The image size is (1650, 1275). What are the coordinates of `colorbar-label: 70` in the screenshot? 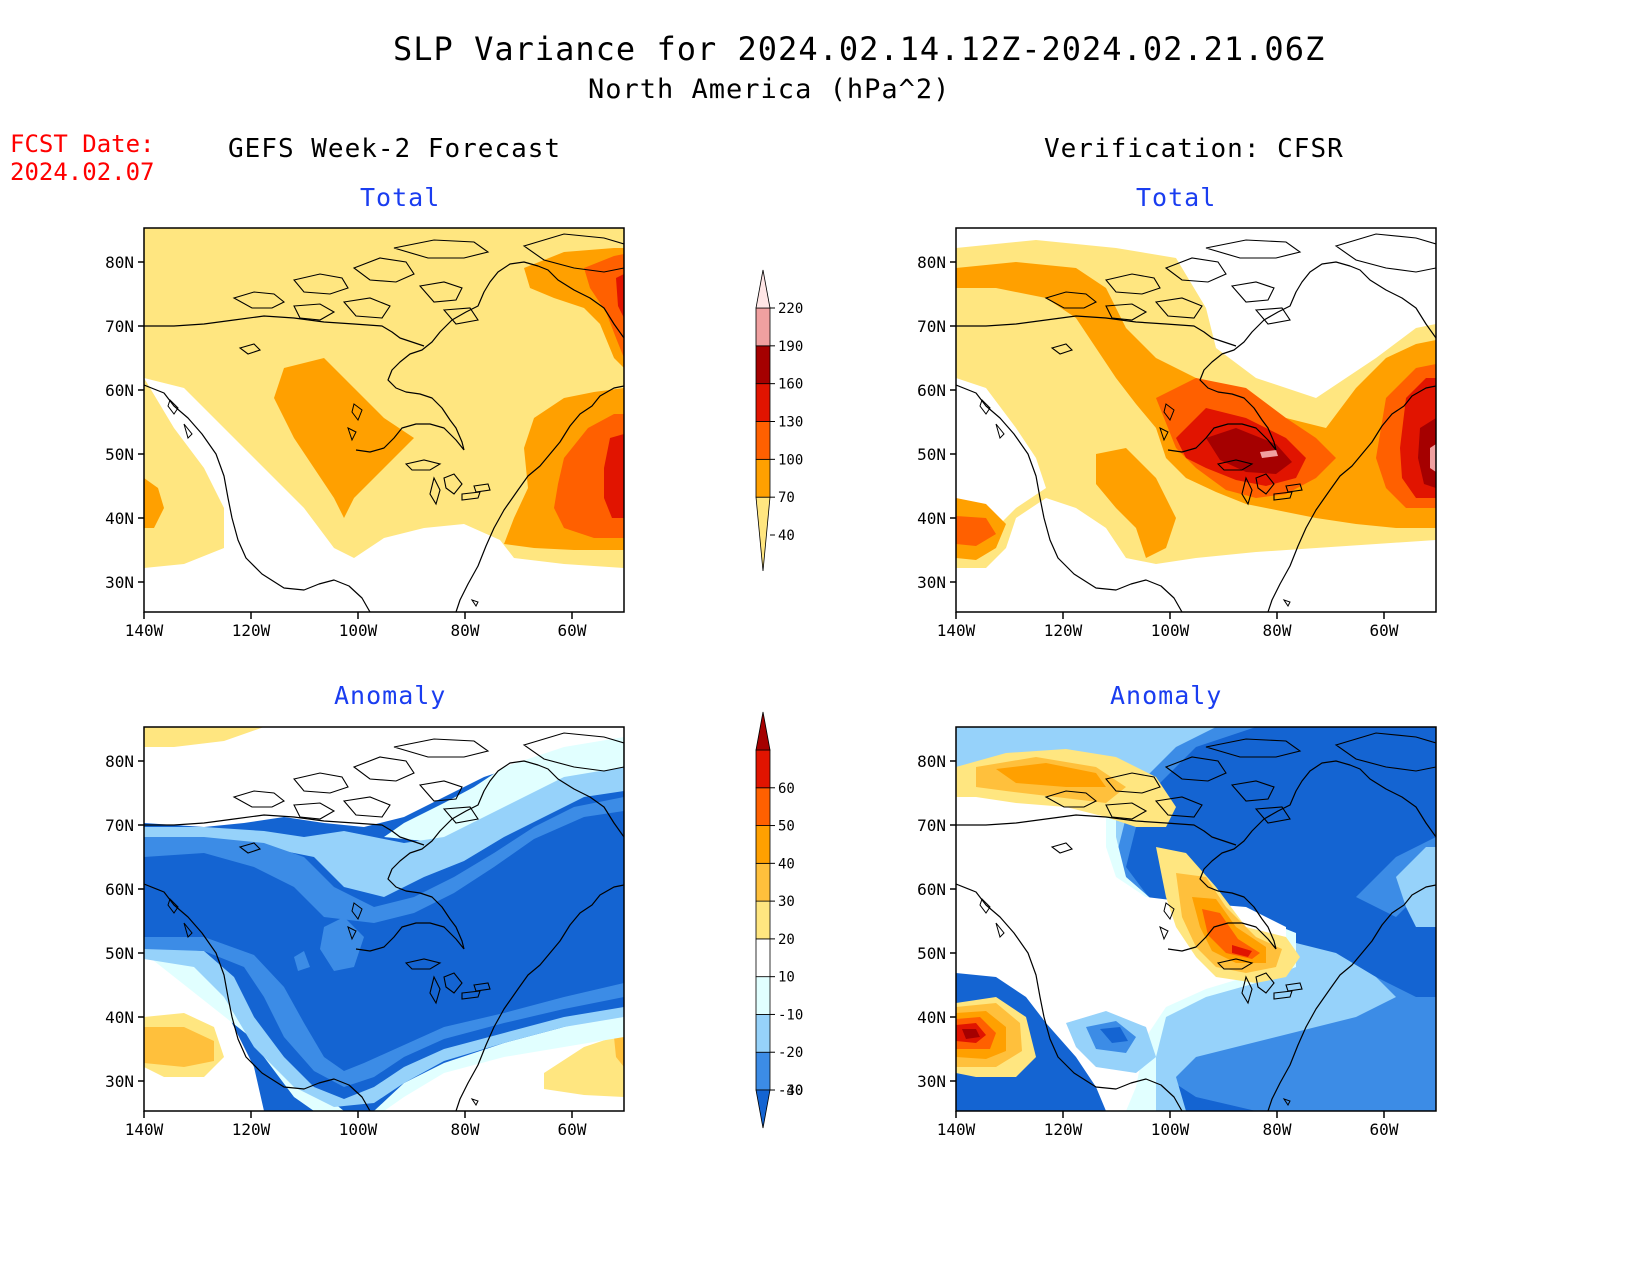 It's located at (786, 498).